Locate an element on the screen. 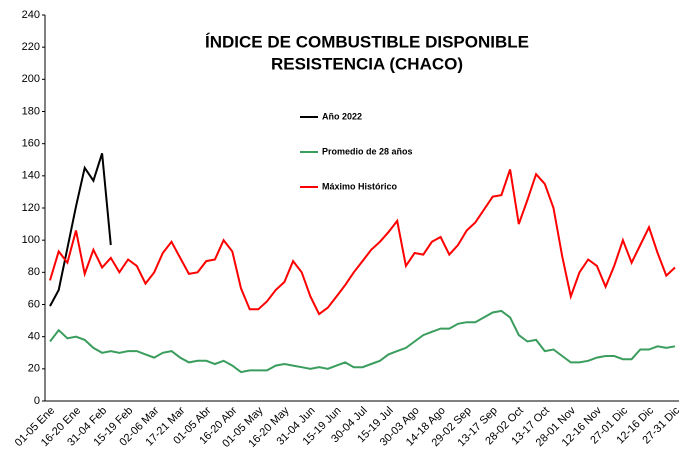 The width and height of the screenshot is (680, 461). chart-title: ÍNDICE DE COMBUSTIBLE DISPONIBLE is located at coordinates (367, 41).